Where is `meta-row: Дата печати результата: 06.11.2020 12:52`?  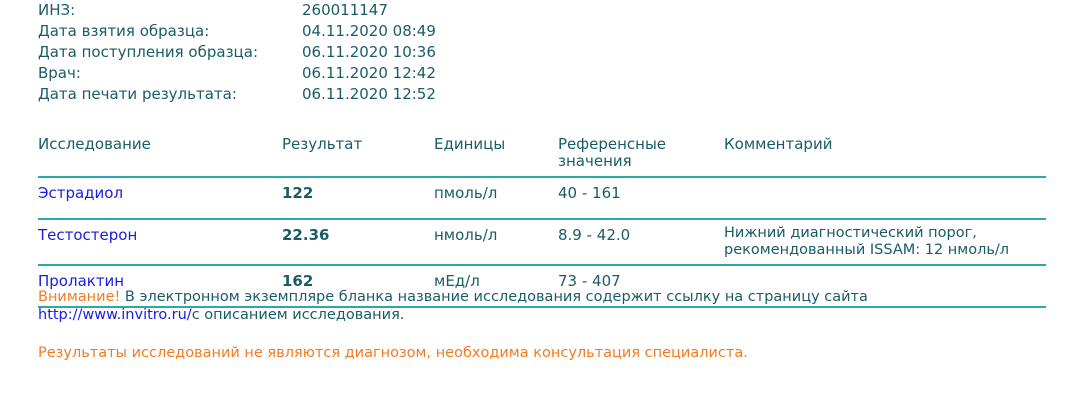 meta-row: Дата печати результата: 06.11.2020 12:52 is located at coordinates (542, 94).